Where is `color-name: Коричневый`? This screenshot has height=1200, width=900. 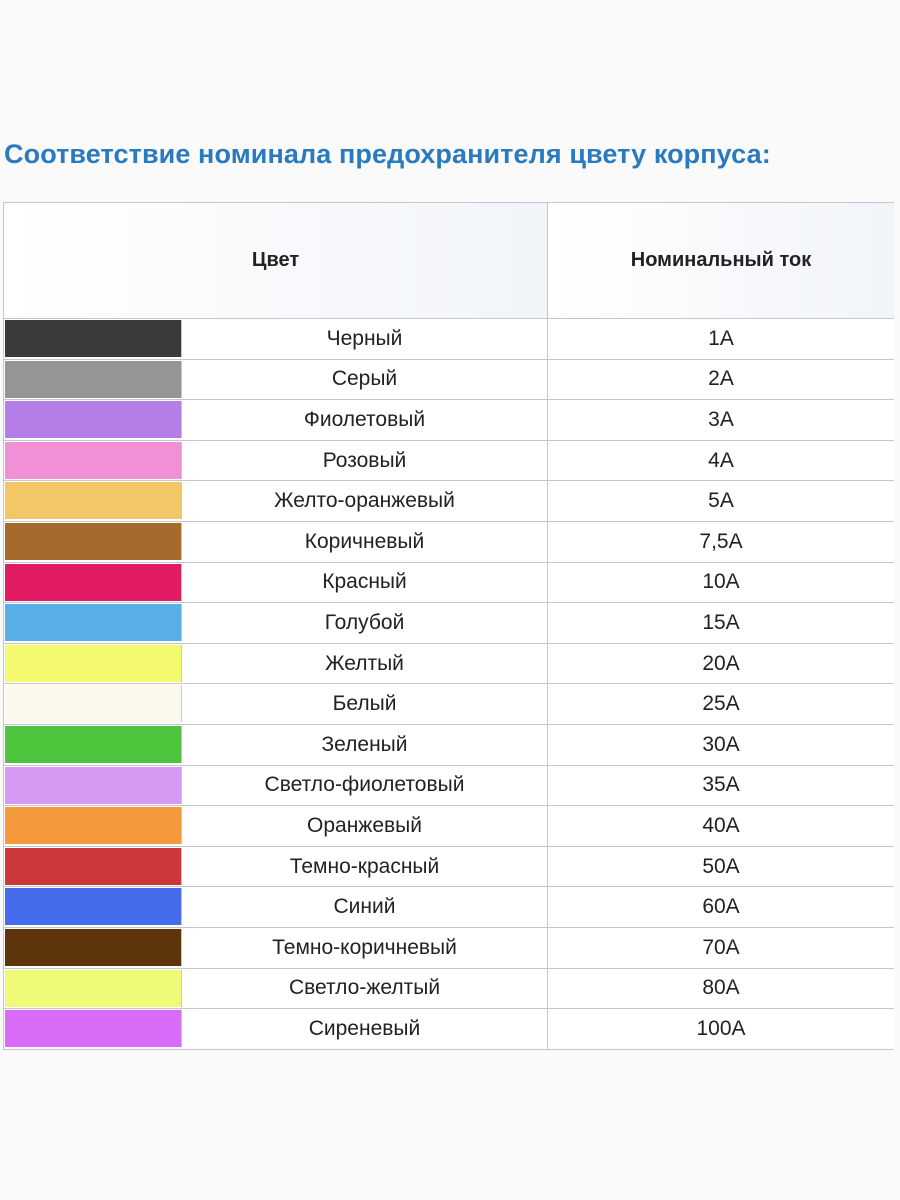 color-name: Коричневый is located at coordinates (364, 541).